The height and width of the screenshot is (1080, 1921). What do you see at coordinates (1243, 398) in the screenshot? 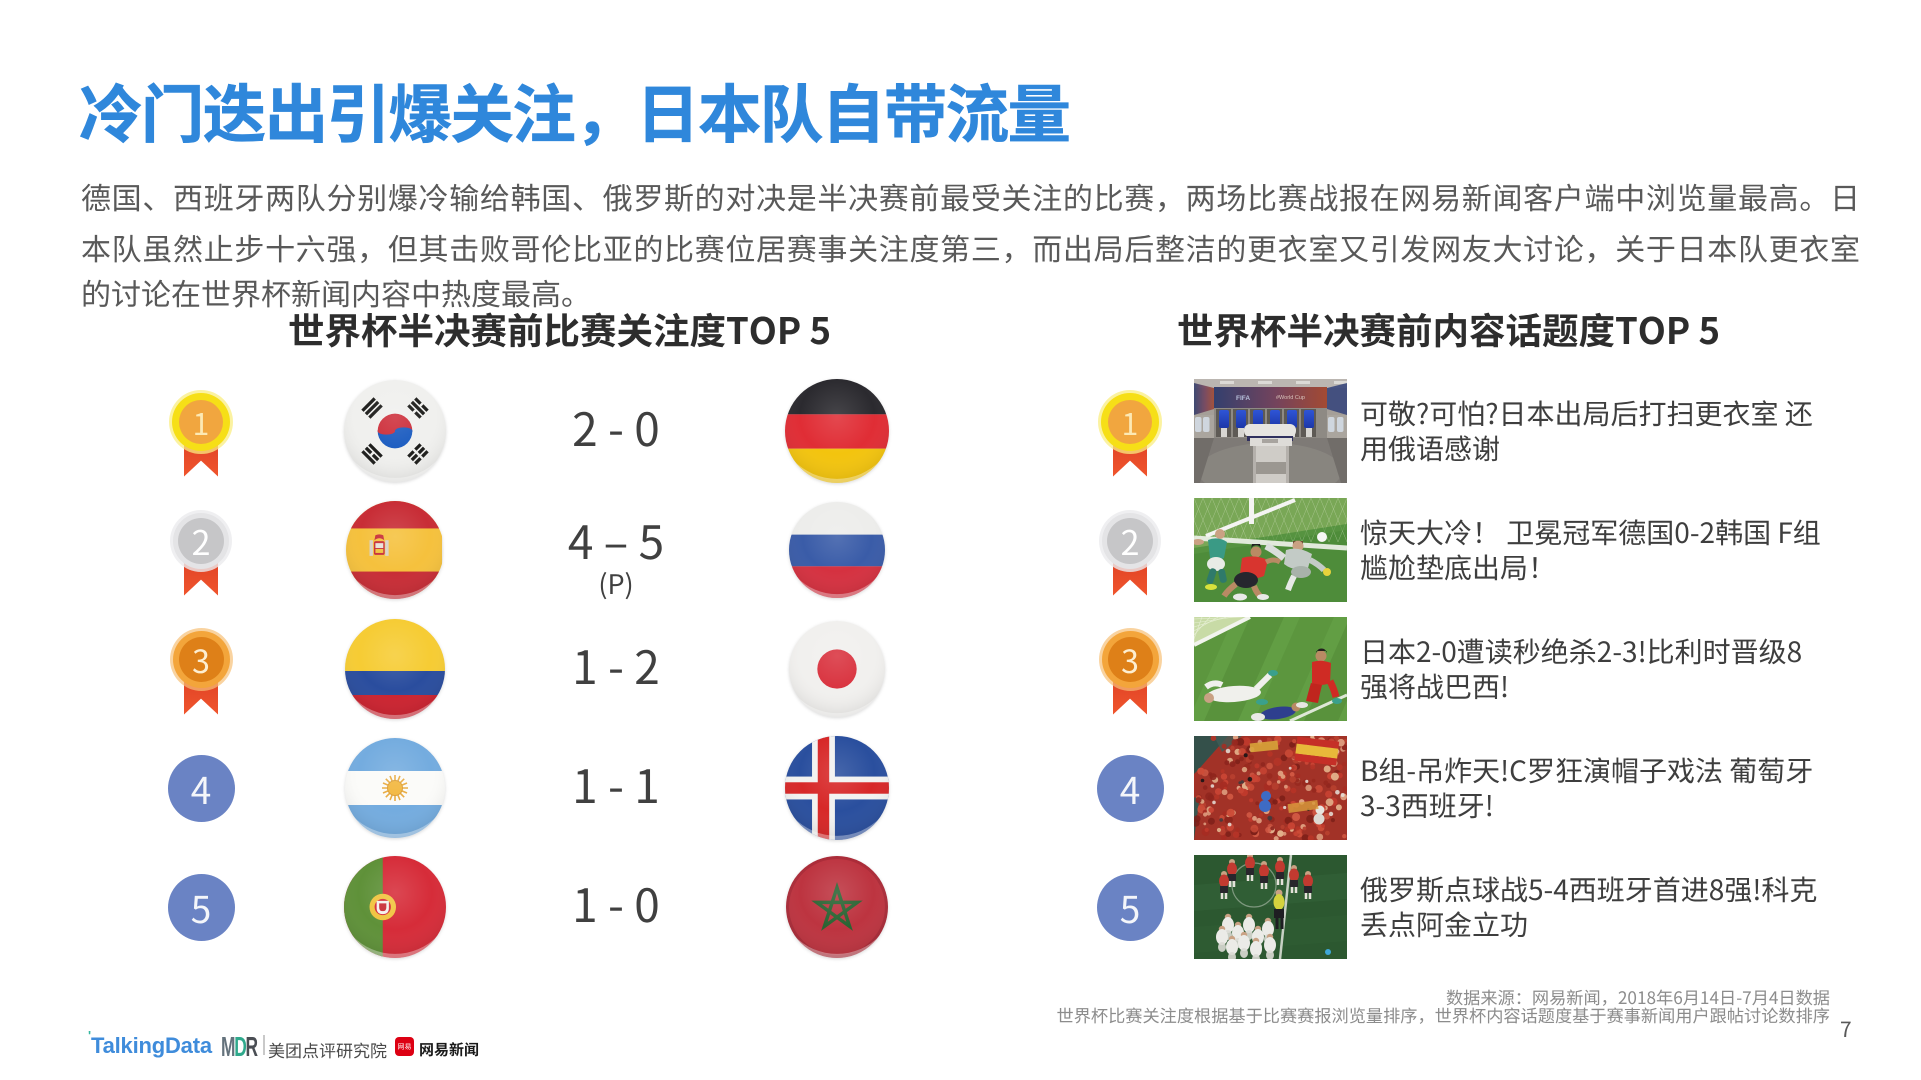
I see `svg-text: FIFA` at bounding box center [1243, 398].